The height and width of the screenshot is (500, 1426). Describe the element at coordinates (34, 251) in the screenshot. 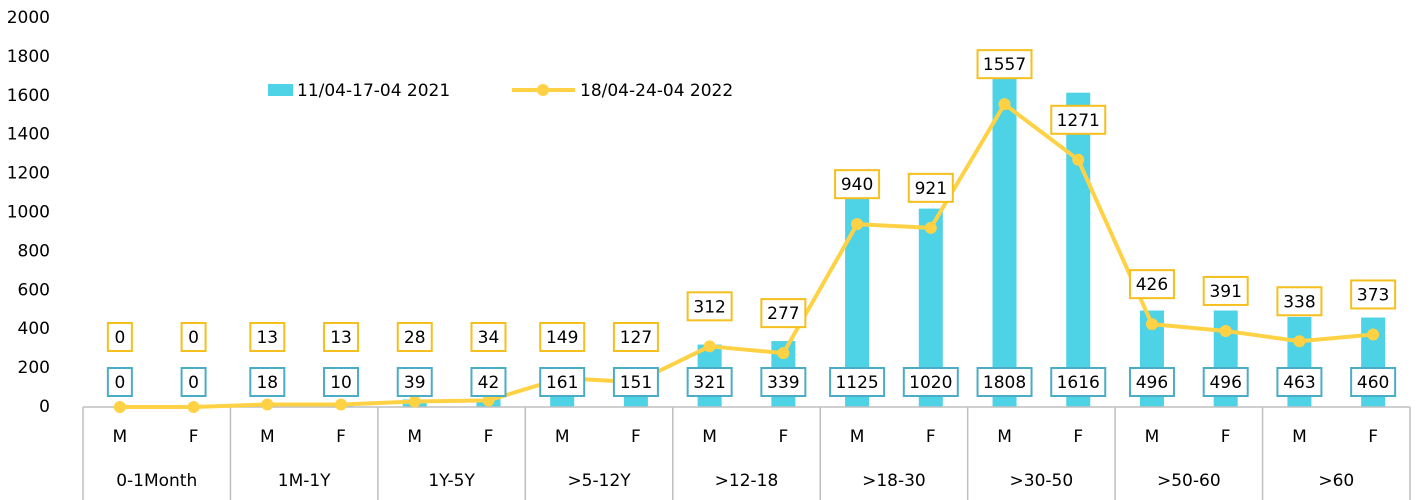

I see `y-tick-label: 800` at that location.